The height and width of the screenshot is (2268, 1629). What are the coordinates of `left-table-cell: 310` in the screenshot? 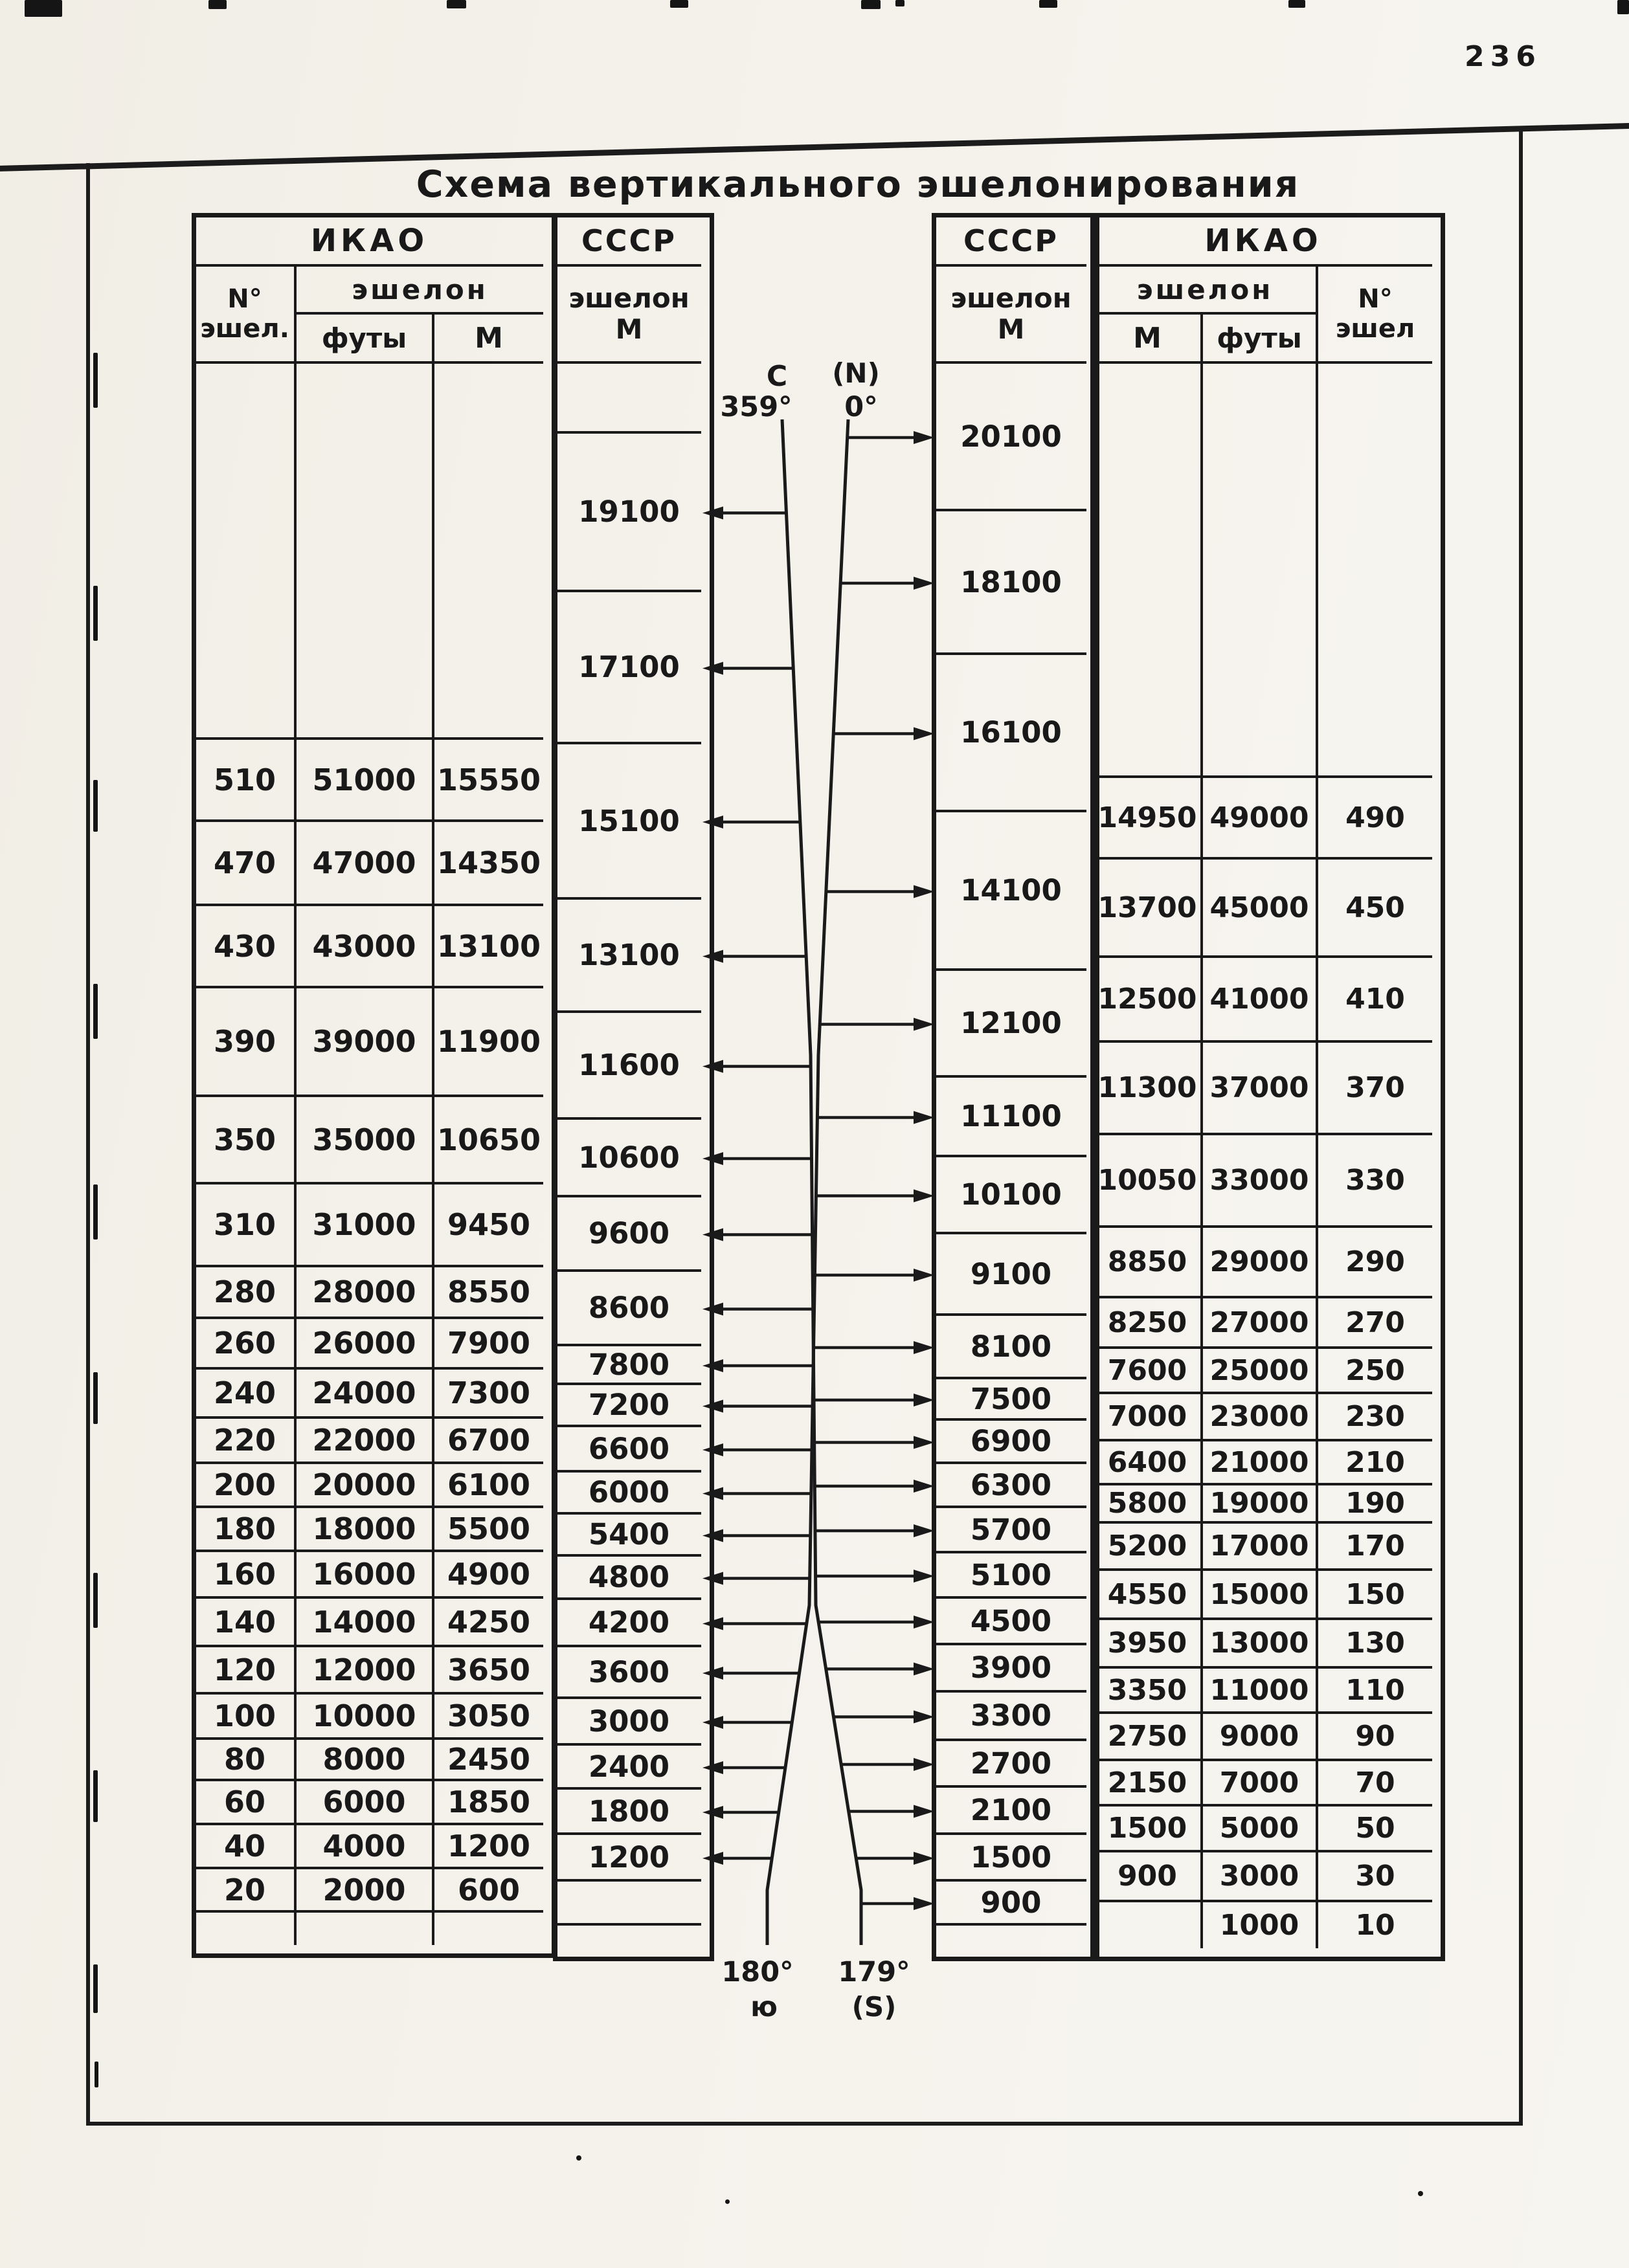 It's located at (246, 1225).